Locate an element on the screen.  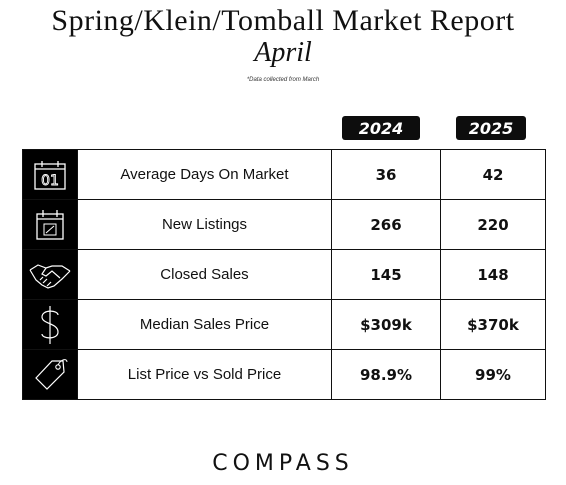
data-note: *Data collected from March is located at coordinates (283, 80).